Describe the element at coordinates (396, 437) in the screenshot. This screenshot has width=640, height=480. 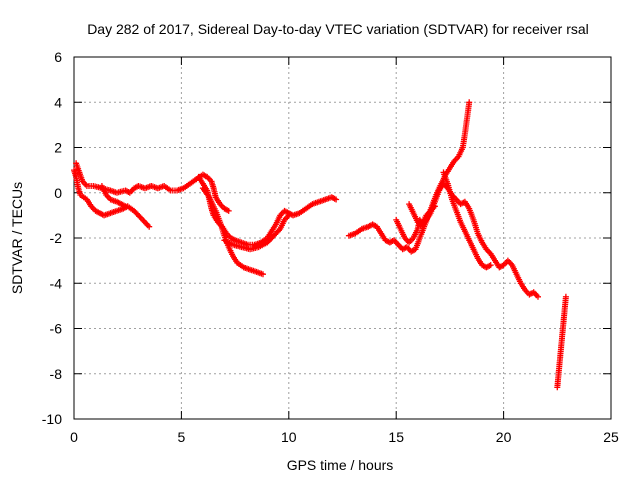
I see `x-tick-label: 15` at that location.